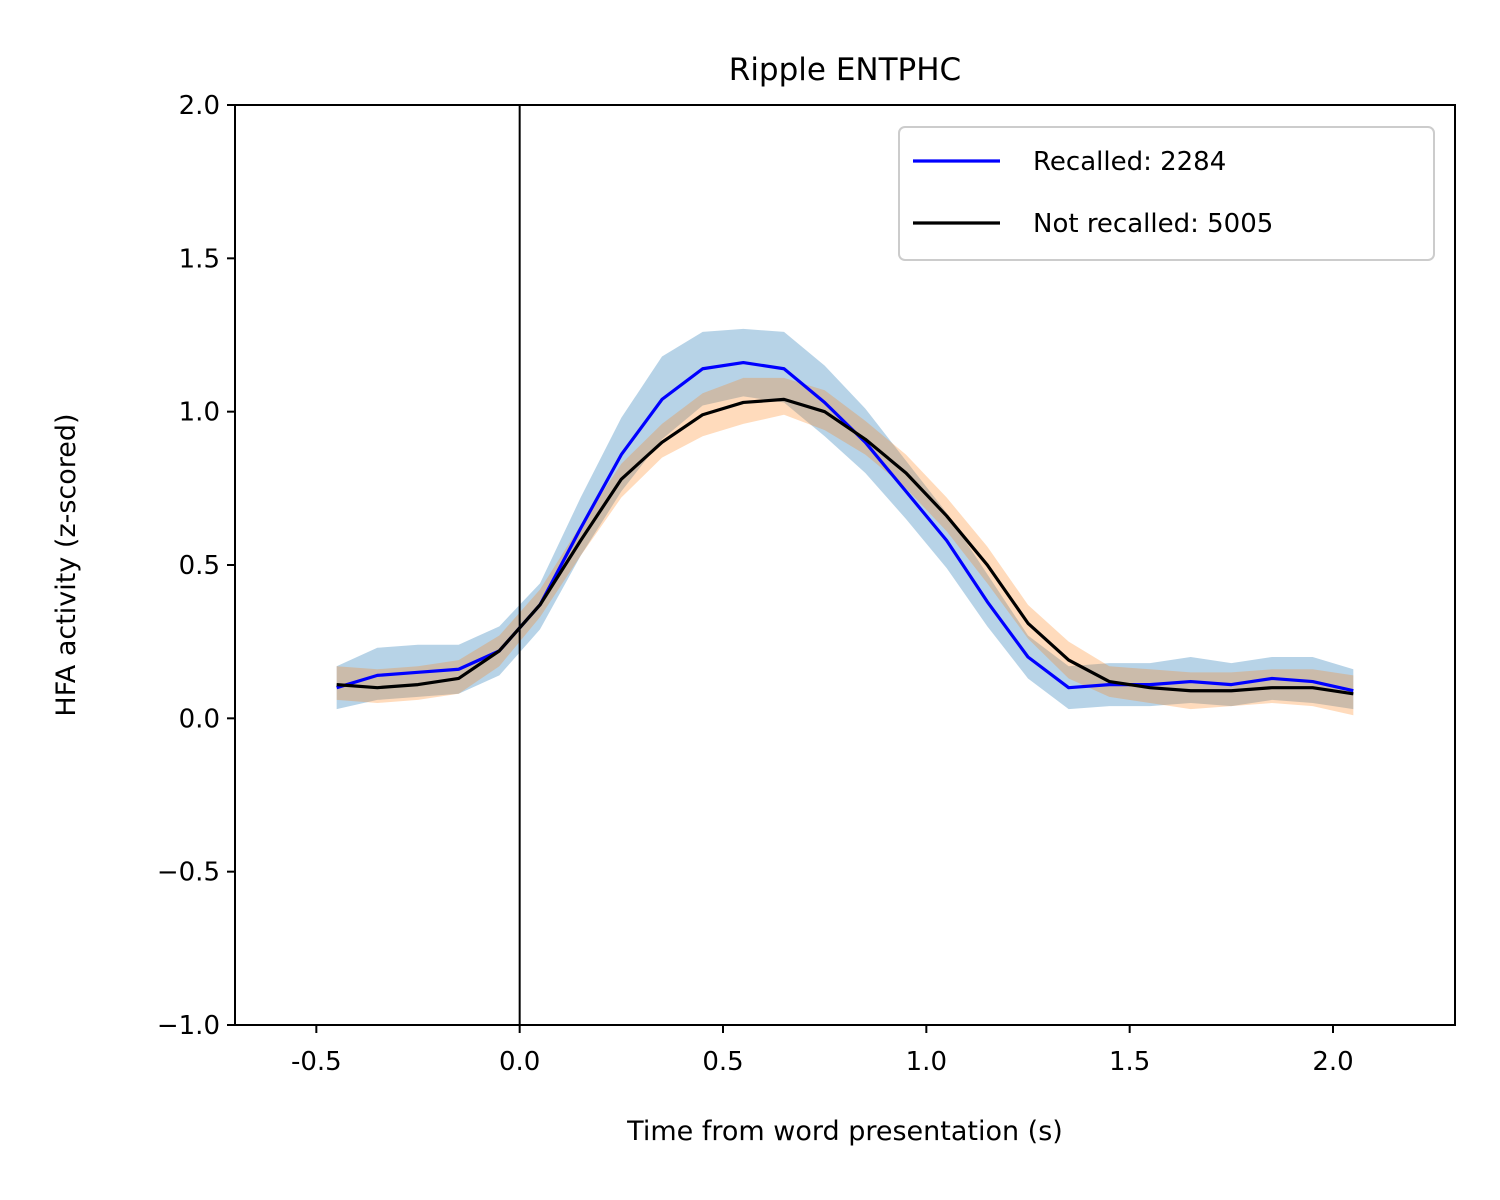 This screenshot has width=1500, height=1200. I want to click on legend: Recalled: 2284 Not recalled: 5005, so click(1166, 193).